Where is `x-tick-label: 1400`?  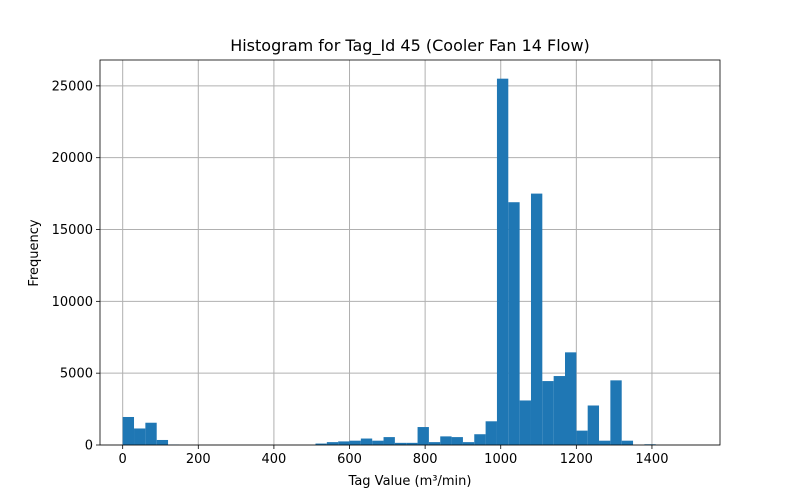
x-tick-label: 1400 is located at coordinates (651, 459).